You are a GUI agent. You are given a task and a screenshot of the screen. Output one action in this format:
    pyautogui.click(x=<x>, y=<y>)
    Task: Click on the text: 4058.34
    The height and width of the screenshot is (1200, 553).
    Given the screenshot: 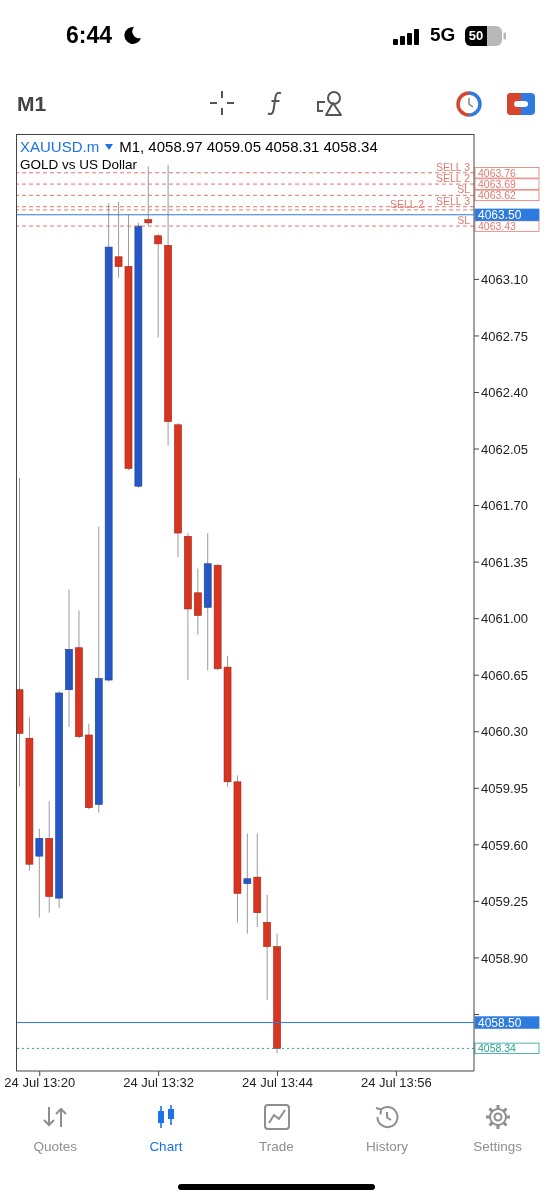 What is the action you would take?
    pyautogui.click(x=497, y=1048)
    